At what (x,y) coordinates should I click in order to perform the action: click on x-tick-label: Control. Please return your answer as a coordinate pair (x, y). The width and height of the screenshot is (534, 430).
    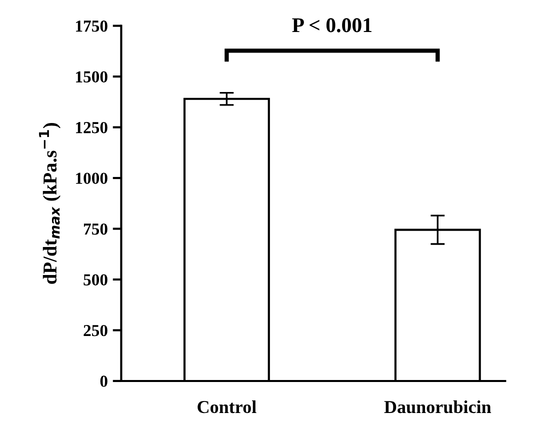
    Looking at the image, I should click on (227, 407).